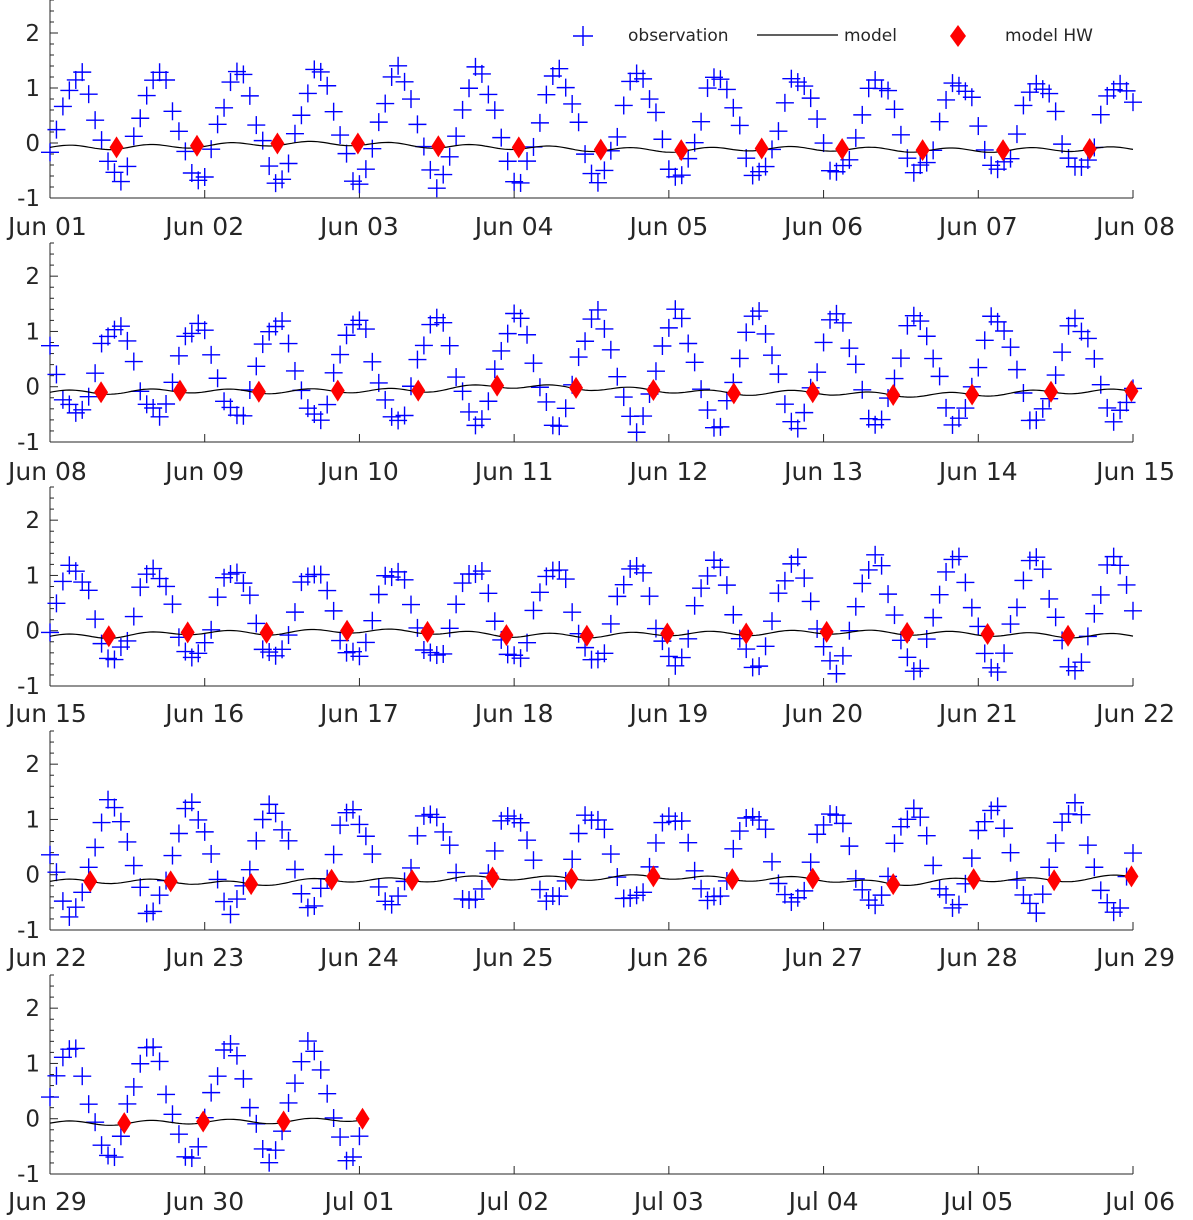 The image size is (1193, 1220). Describe the element at coordinates (32, 765) in the screenshot. I see `y-tick-label: 2` at that location.